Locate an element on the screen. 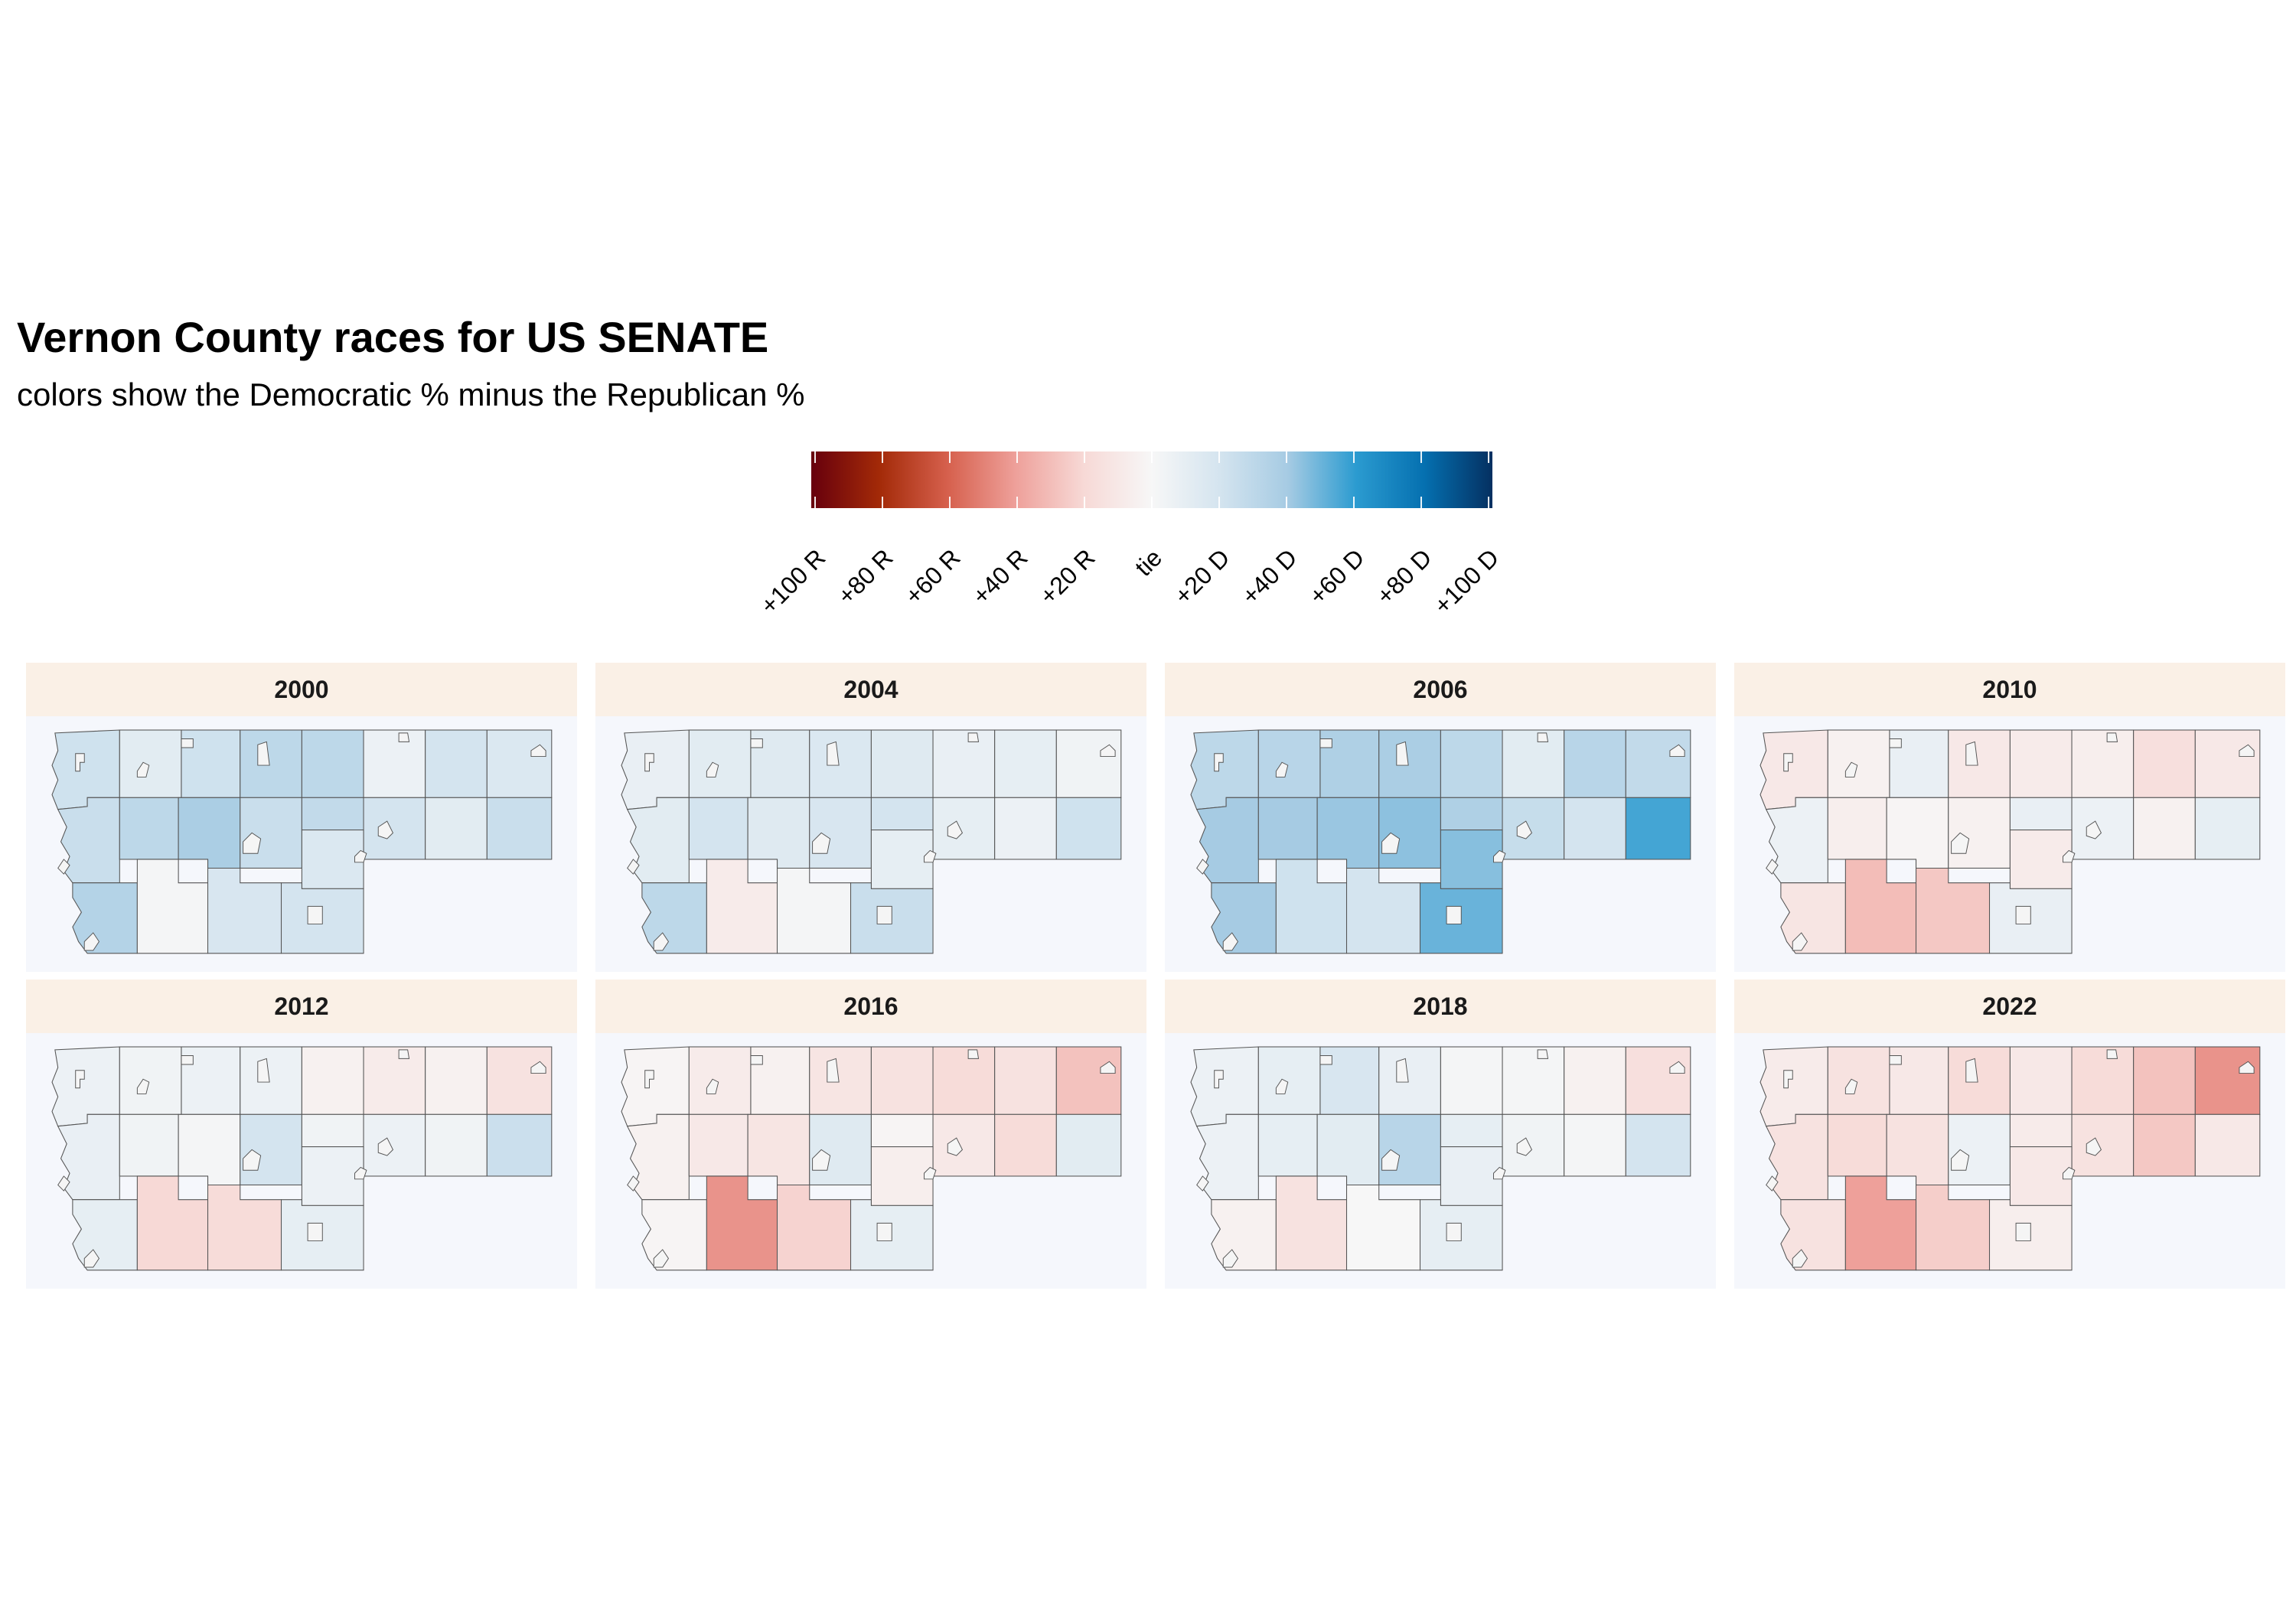  facet-panel-2022: 2022 is located at coordinates (2009, 1134).